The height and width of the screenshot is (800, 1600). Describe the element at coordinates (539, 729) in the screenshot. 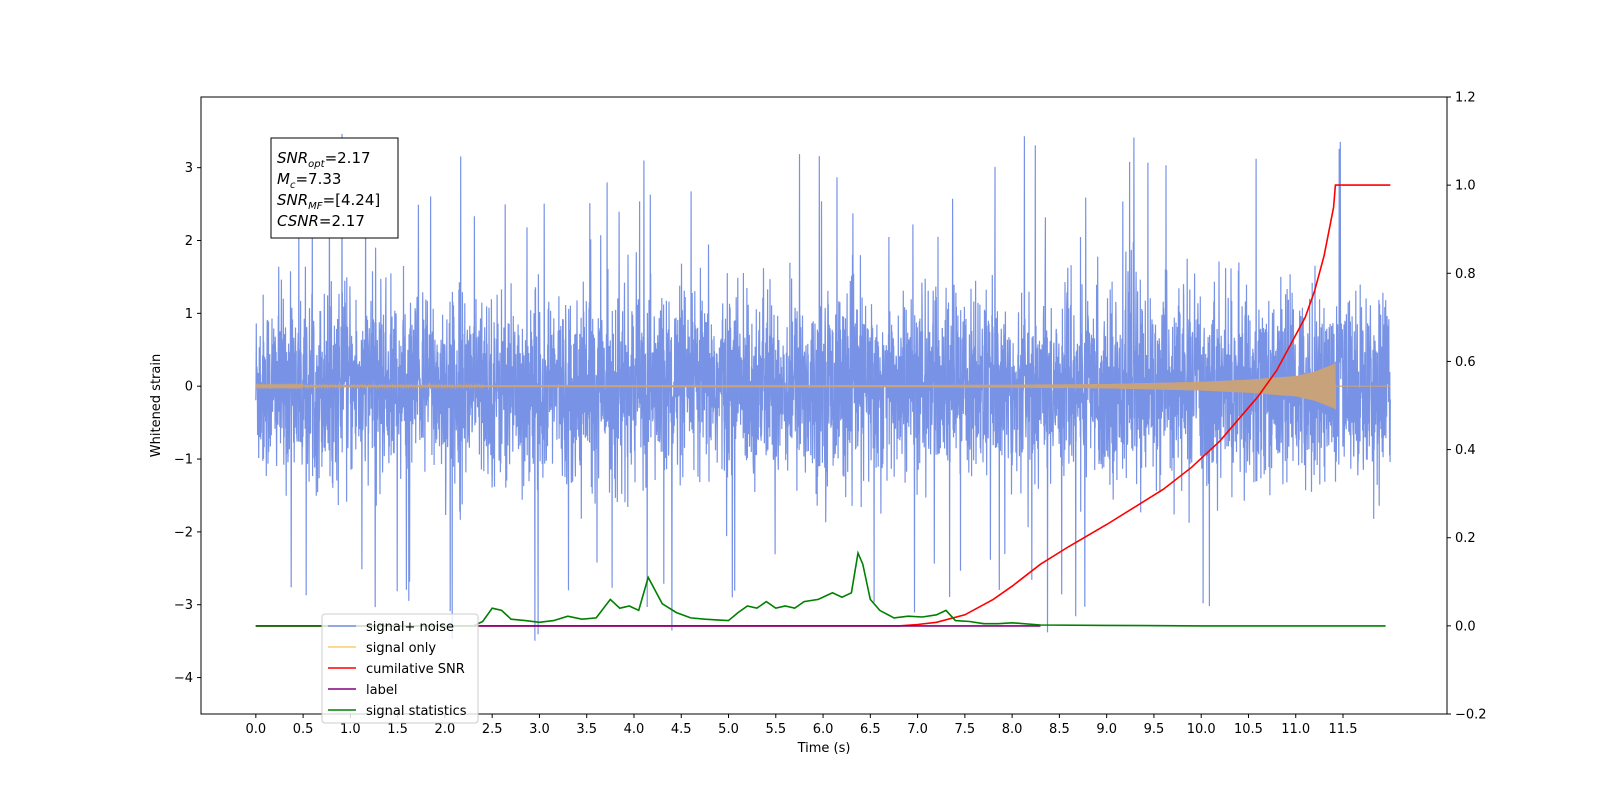

I see `x-tick-label: 3.0` at that location.